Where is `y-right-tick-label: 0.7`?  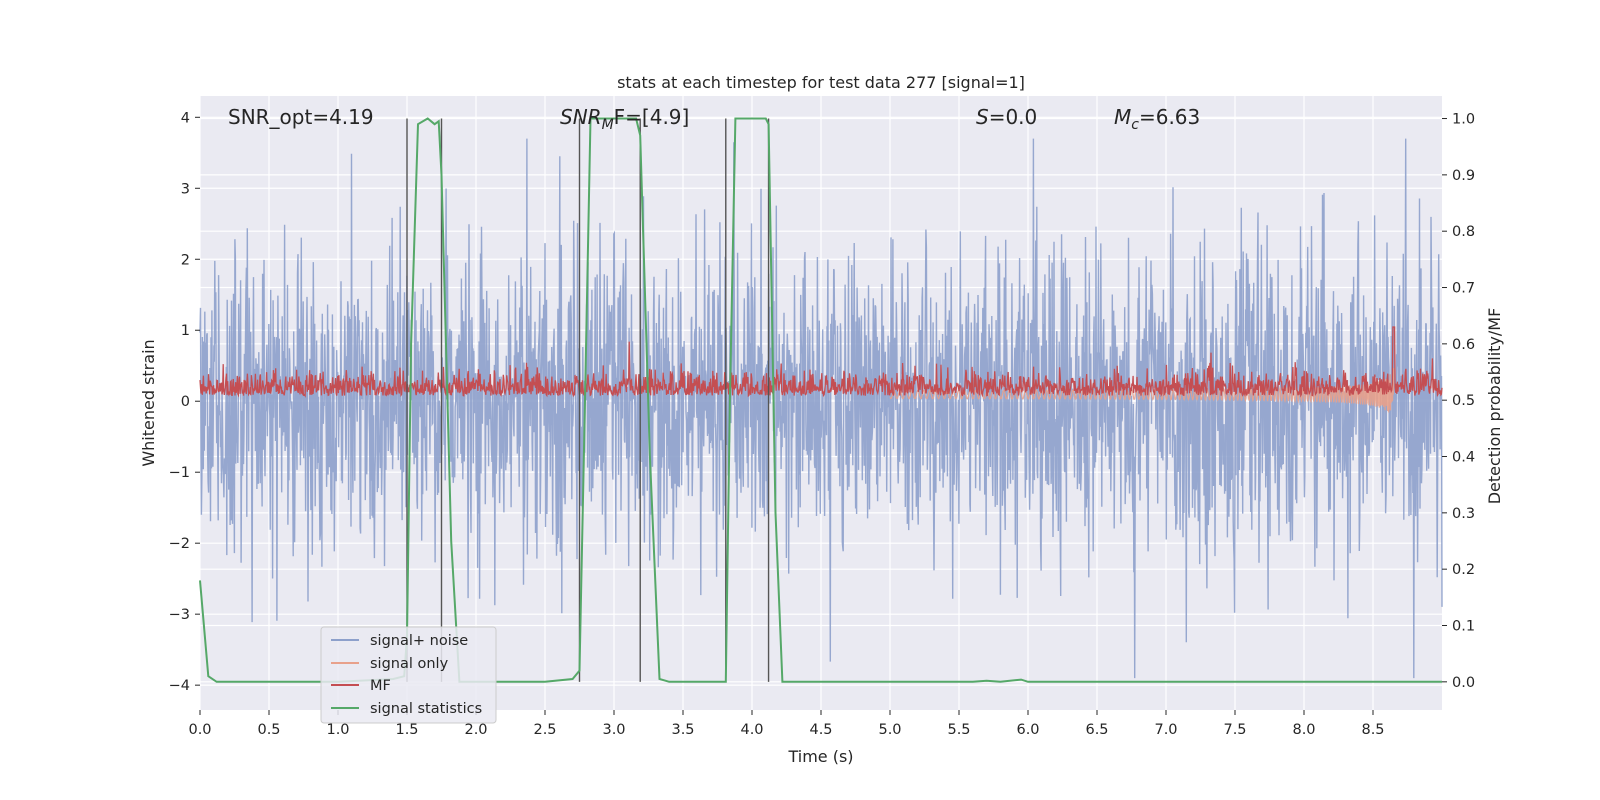 y-right-tick-label: 0.7 is located at coordinates (1463, 289).